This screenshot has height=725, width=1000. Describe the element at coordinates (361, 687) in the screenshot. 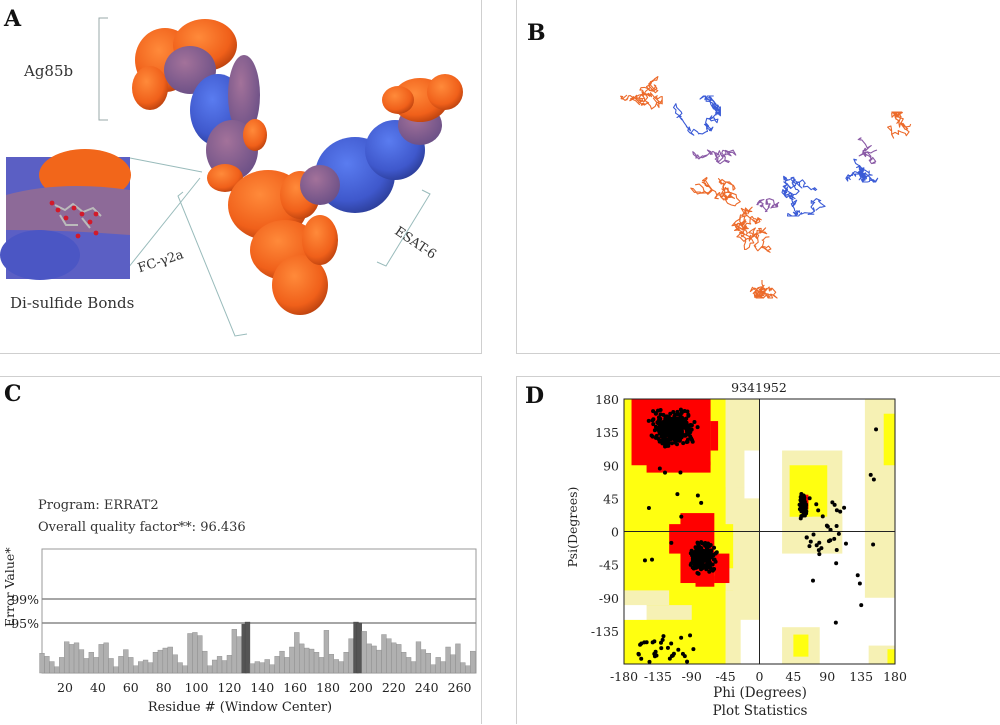

I see `x-tick-label: 200` at that location.